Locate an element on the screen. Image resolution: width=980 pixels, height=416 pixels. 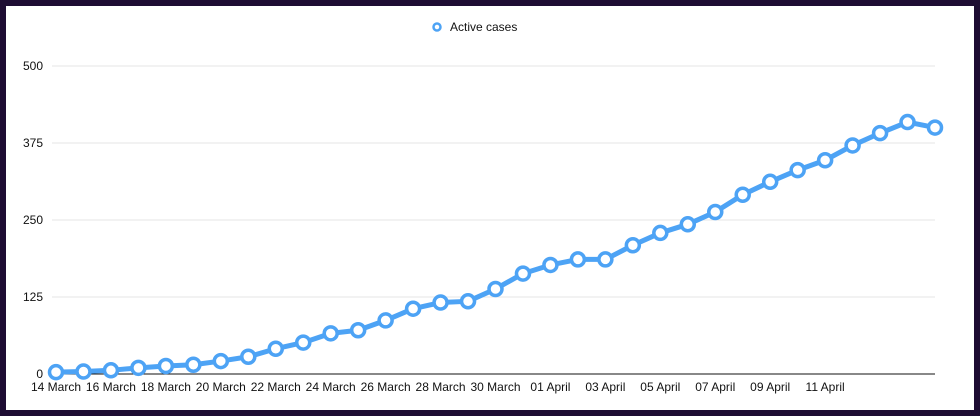
x-tick-label: 14 March is located at coordinates (56, 387).